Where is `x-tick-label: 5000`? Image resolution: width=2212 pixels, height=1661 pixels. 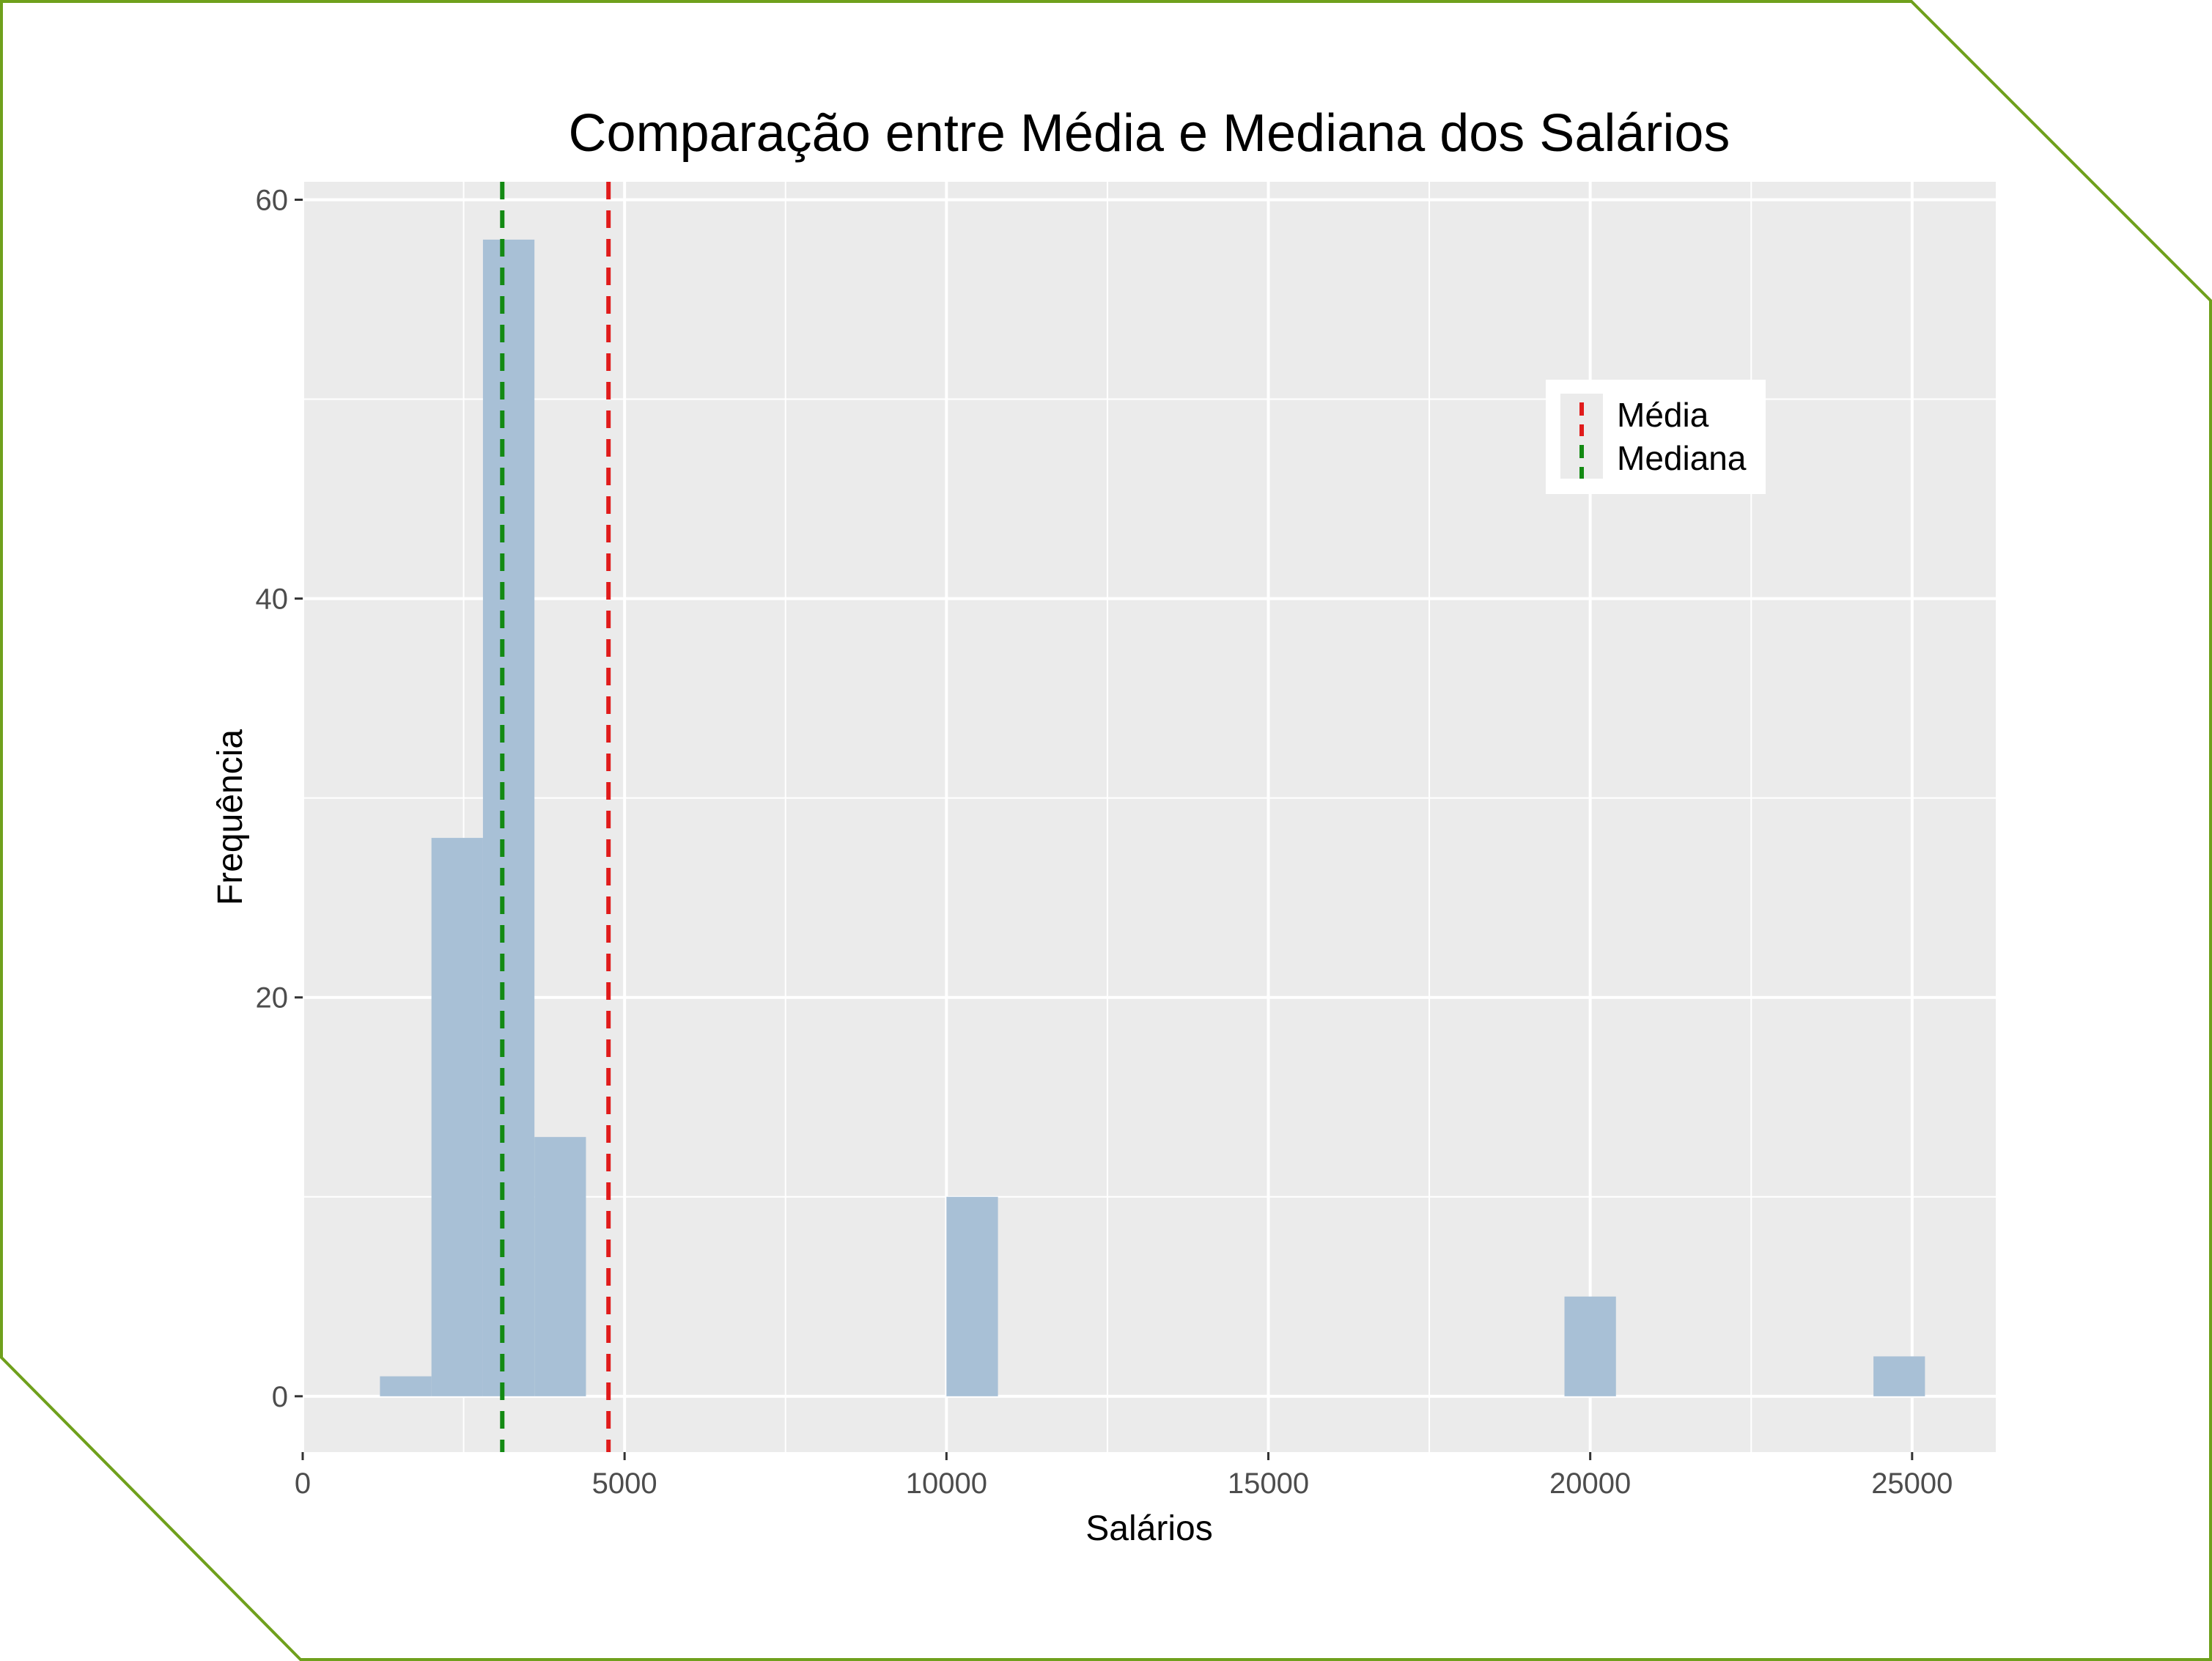
x-tick-label: 5000 is located at coordinates (624, 1484).